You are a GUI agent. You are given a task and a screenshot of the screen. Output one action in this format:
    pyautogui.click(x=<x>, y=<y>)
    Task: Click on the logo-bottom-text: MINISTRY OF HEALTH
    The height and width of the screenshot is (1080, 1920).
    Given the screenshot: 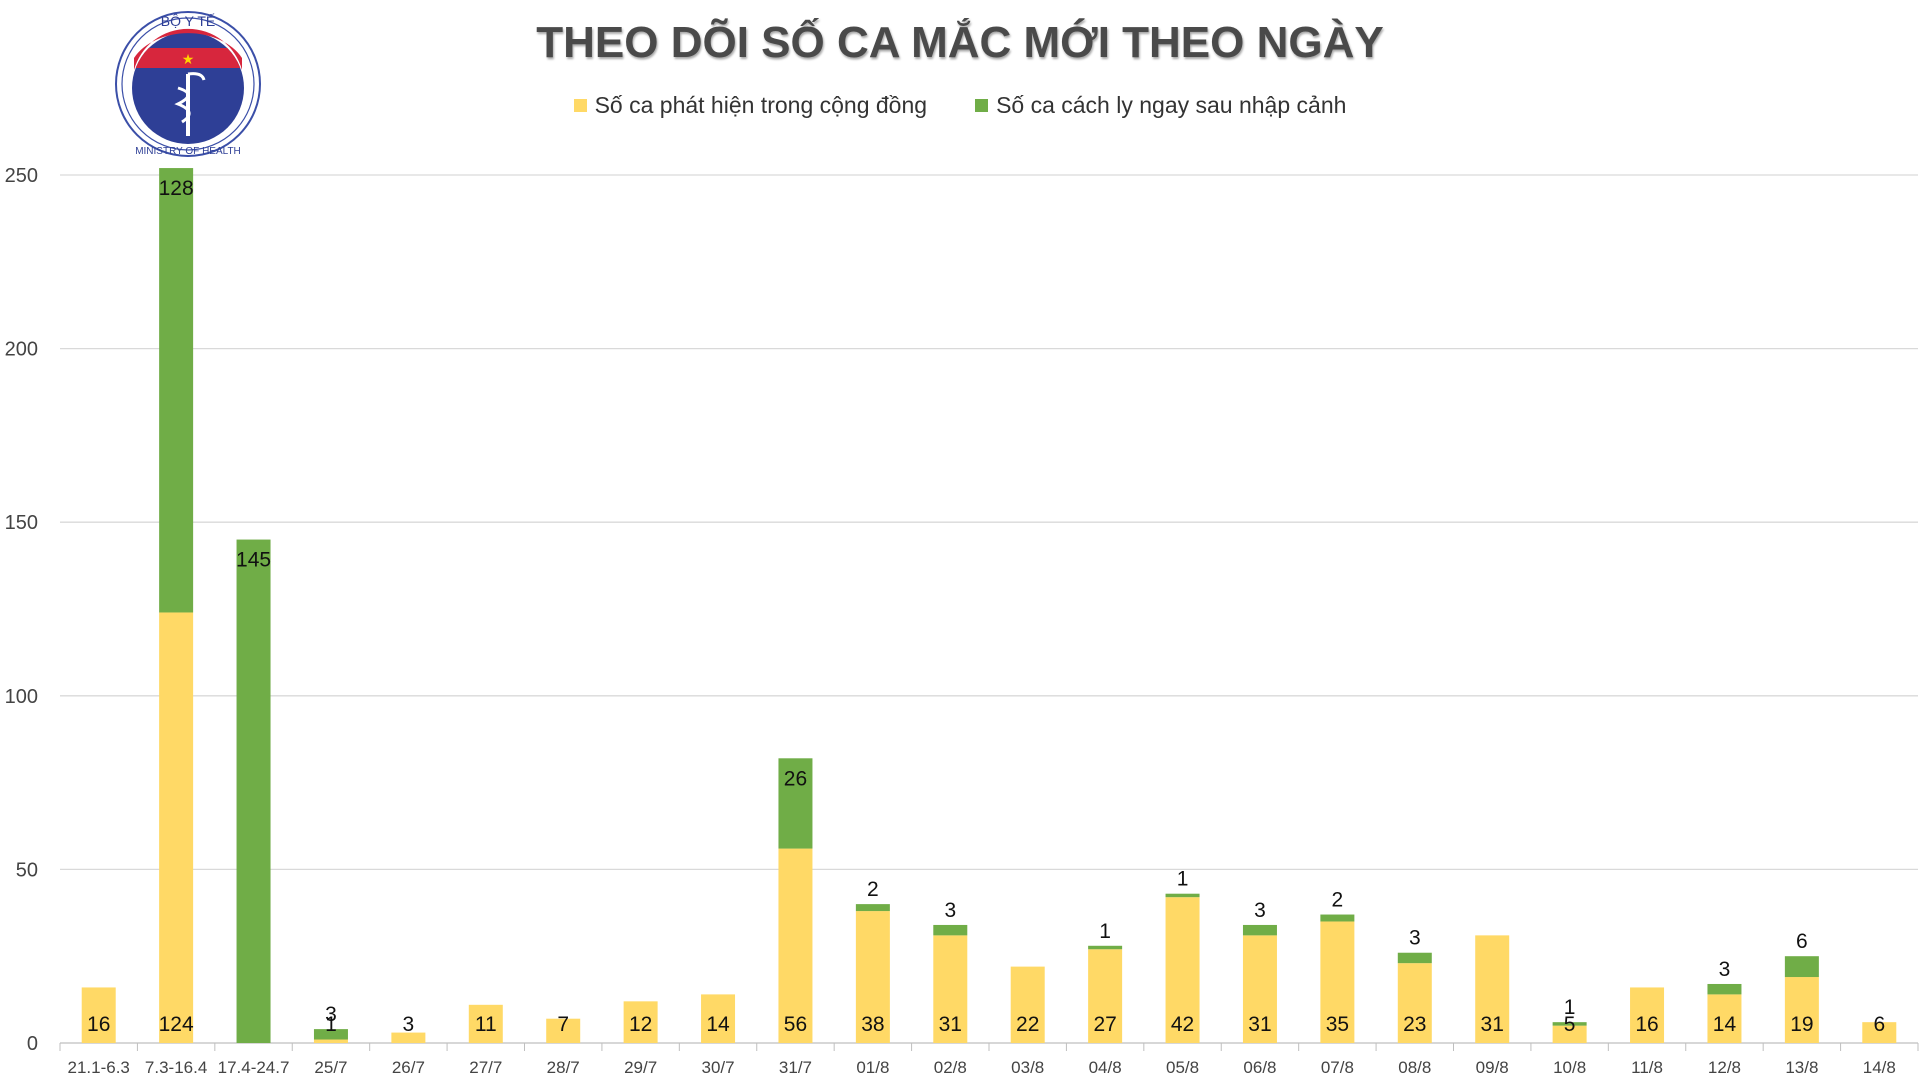 What is the action you would take?
    pyautogui.click(x=188, y=151)
    